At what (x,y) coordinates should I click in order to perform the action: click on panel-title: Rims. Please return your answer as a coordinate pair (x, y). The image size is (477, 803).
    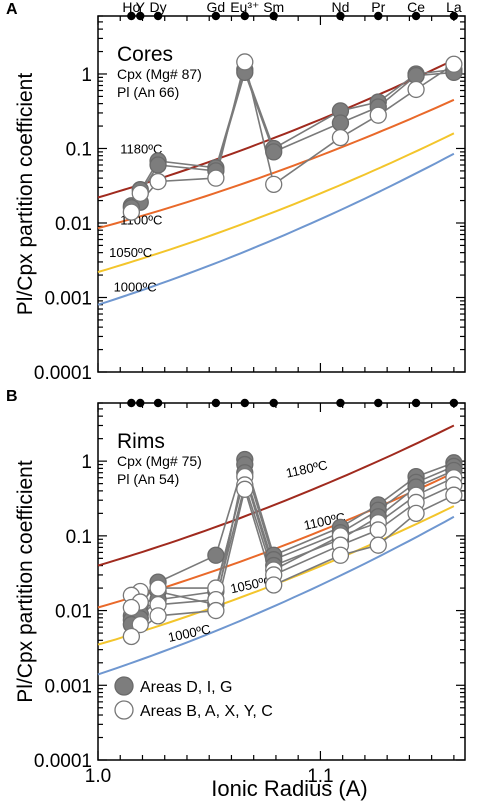
    Looking at the image, I should click on (141, 441).